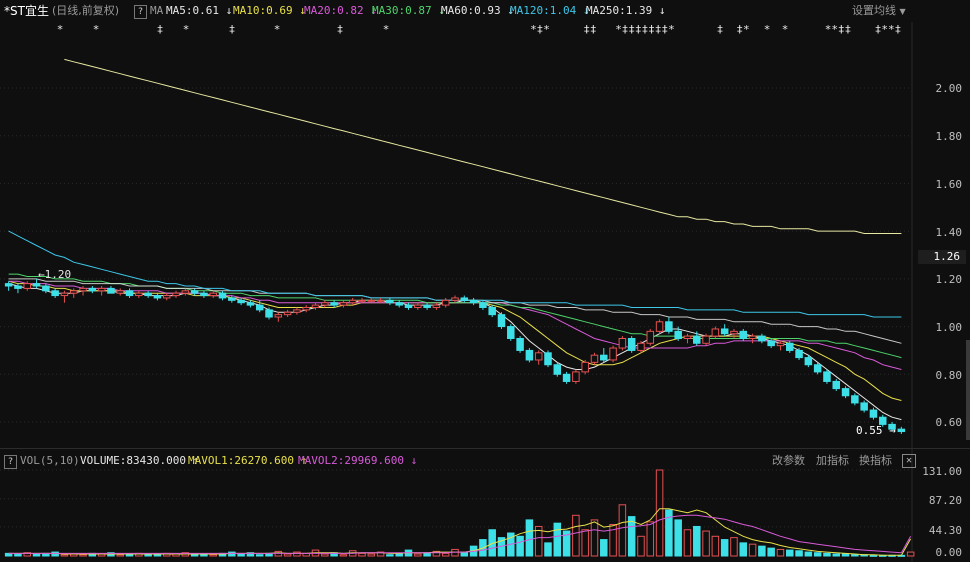  What do you see at coordinates (50, 460) in the screenshot?
I see `vol-indicator-label: VOL(5,10)` at bounding box center [50, 460].